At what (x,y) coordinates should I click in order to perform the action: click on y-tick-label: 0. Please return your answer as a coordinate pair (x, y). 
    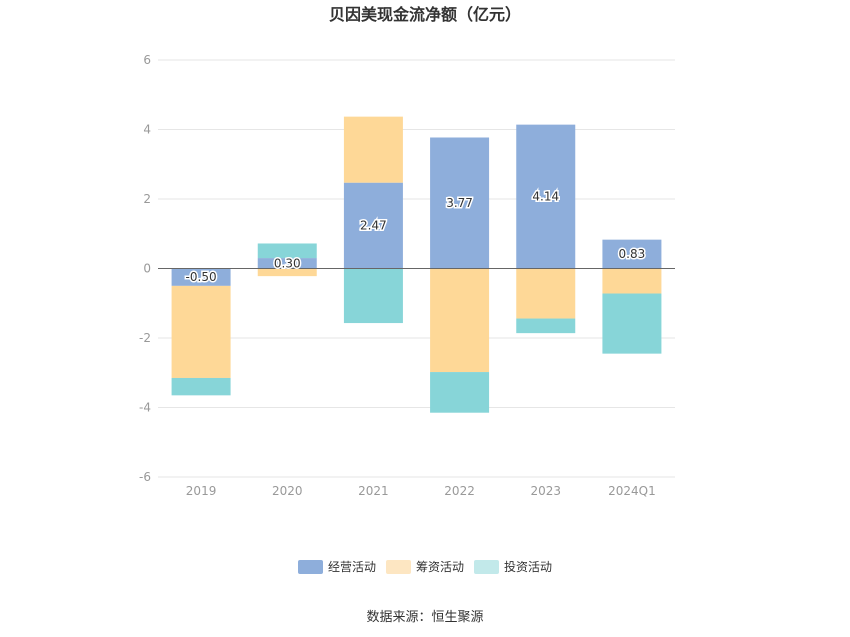
    Looking at the image, I should click on (147, 269).